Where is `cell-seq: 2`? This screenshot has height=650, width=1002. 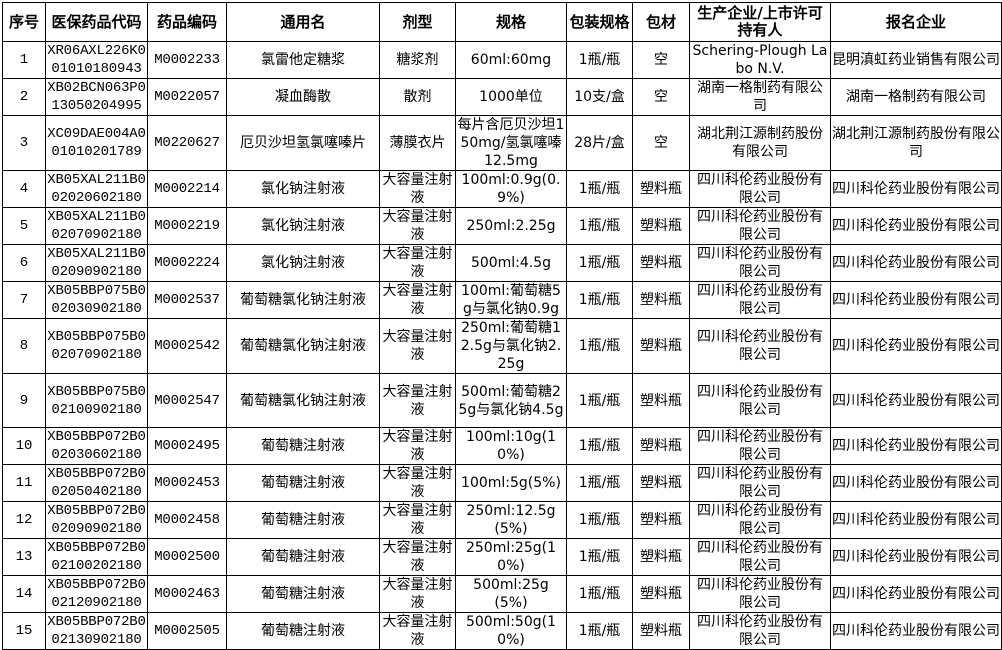
cell-seq: 2 is located at coordinates (24, 97).